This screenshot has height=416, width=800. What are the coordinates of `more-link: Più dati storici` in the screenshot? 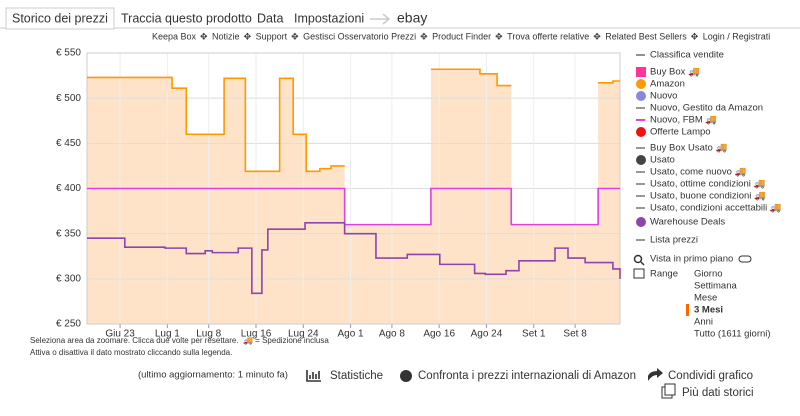 It's located at (718, 393).